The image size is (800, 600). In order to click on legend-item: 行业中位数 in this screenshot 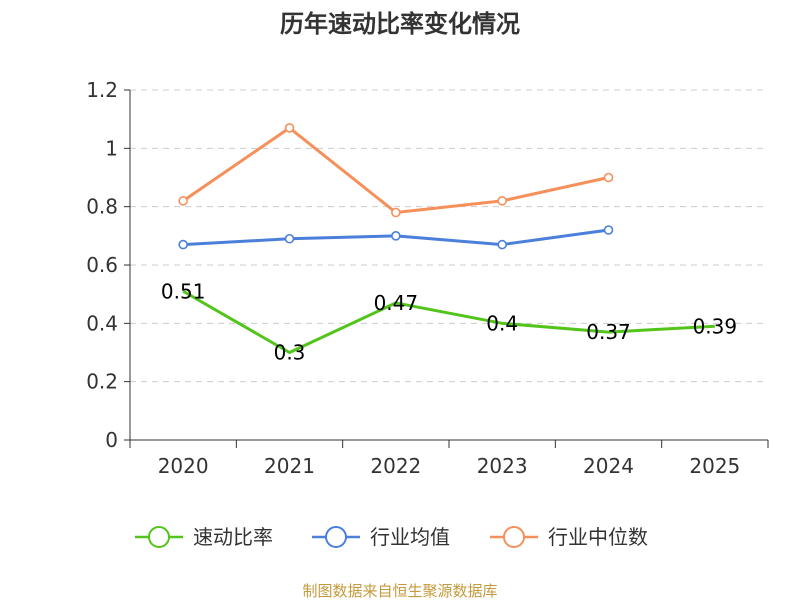, I will do `click(569, 537)`.